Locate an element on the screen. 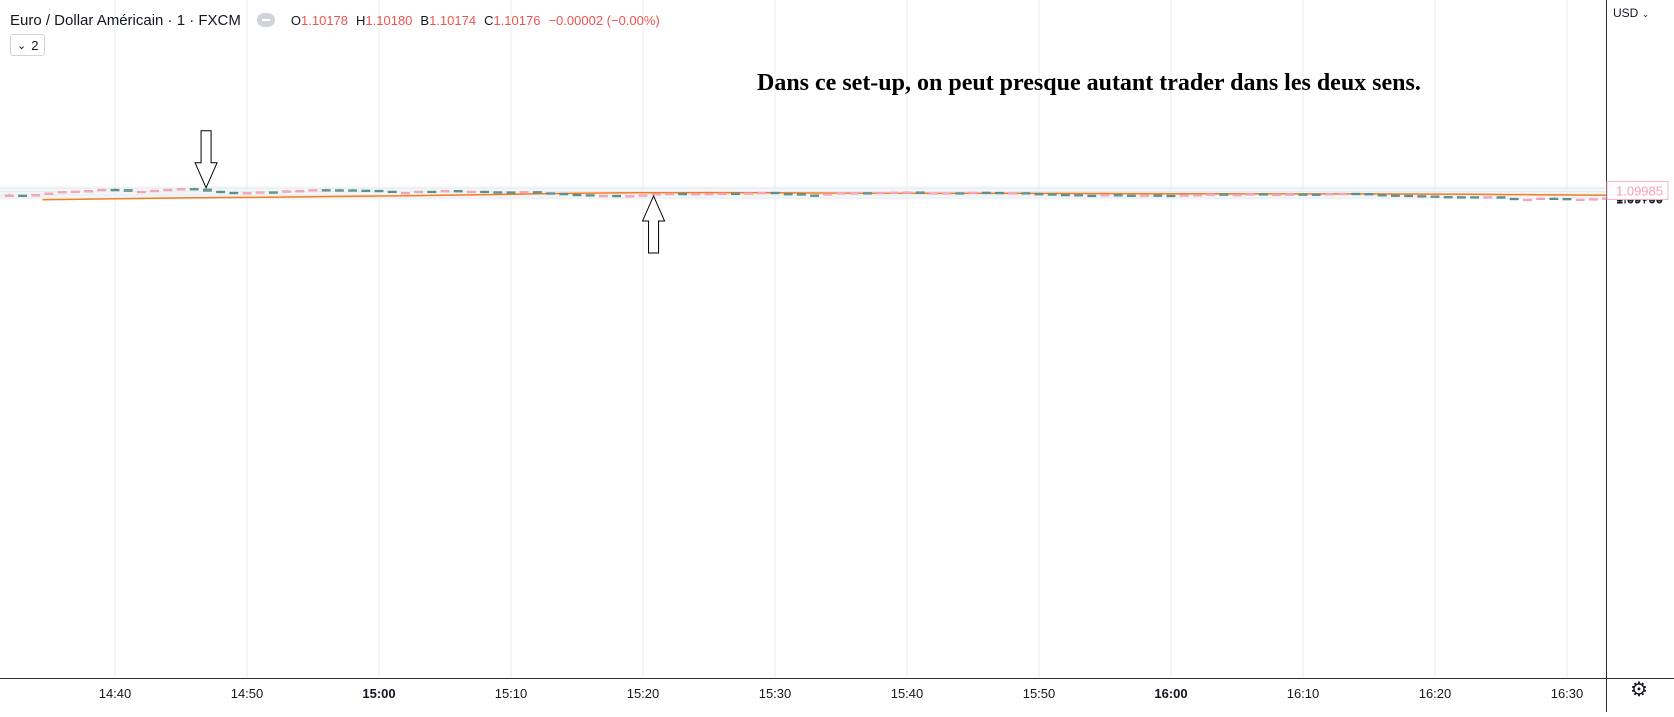 This screenshot has height=717, width=1674. indicators-toggle-button: ⌄ 2 is located at coordinates (28, 45).